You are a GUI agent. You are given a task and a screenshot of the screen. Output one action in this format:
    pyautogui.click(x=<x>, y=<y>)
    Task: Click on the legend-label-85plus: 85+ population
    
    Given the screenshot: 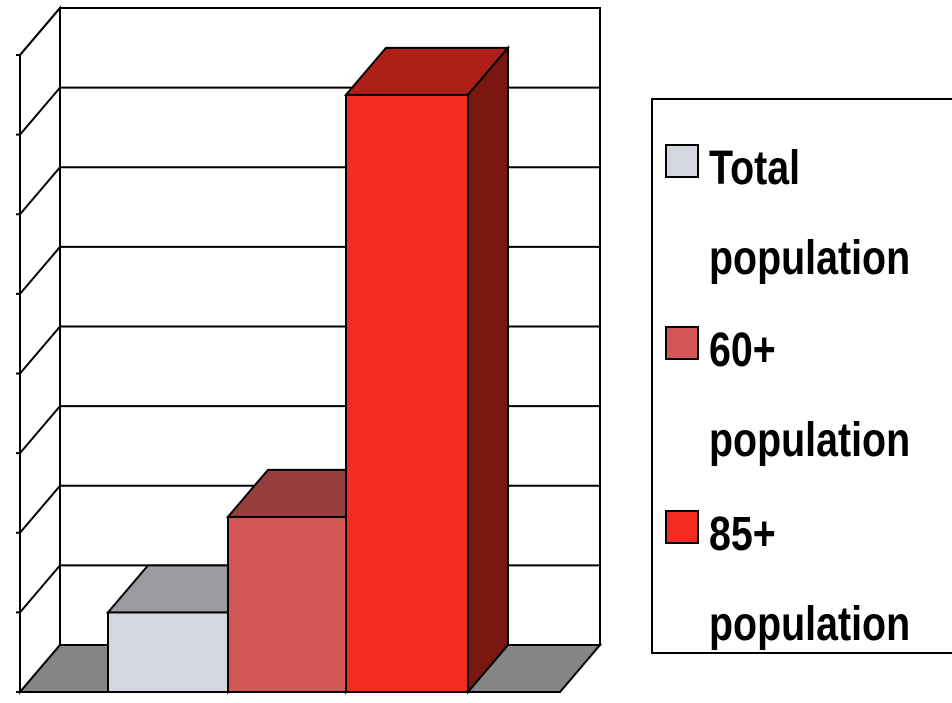 What is the action you would take?
    pyautogui.click(x=810, y=579)
    